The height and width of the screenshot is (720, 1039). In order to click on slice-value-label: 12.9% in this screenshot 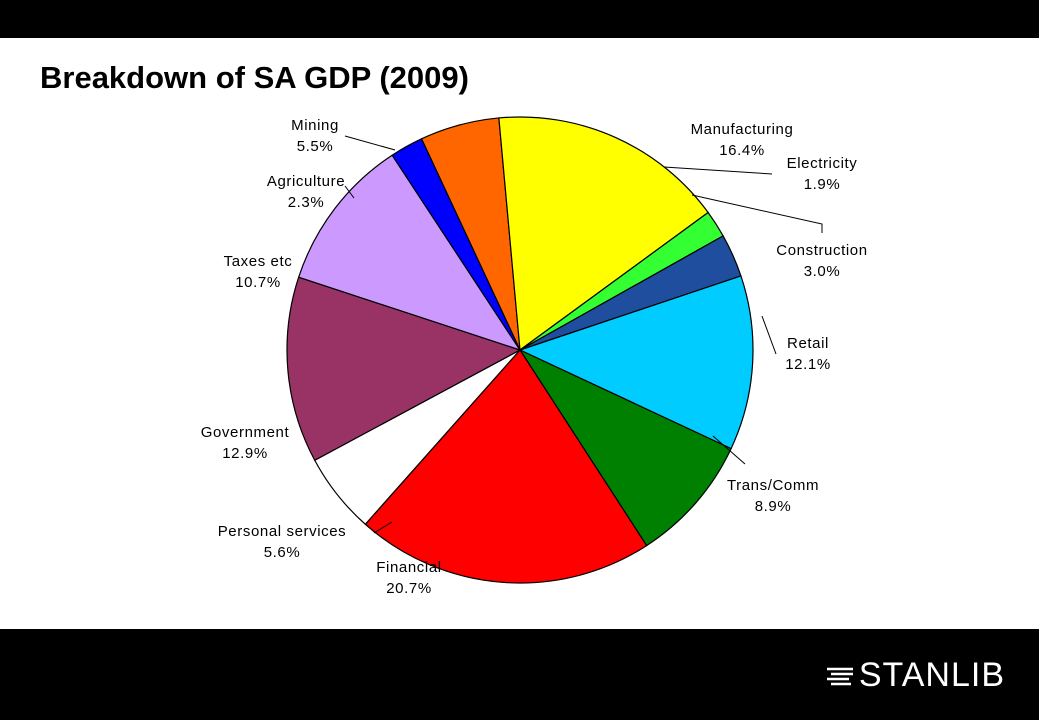, I will do `click(245, 453)`.